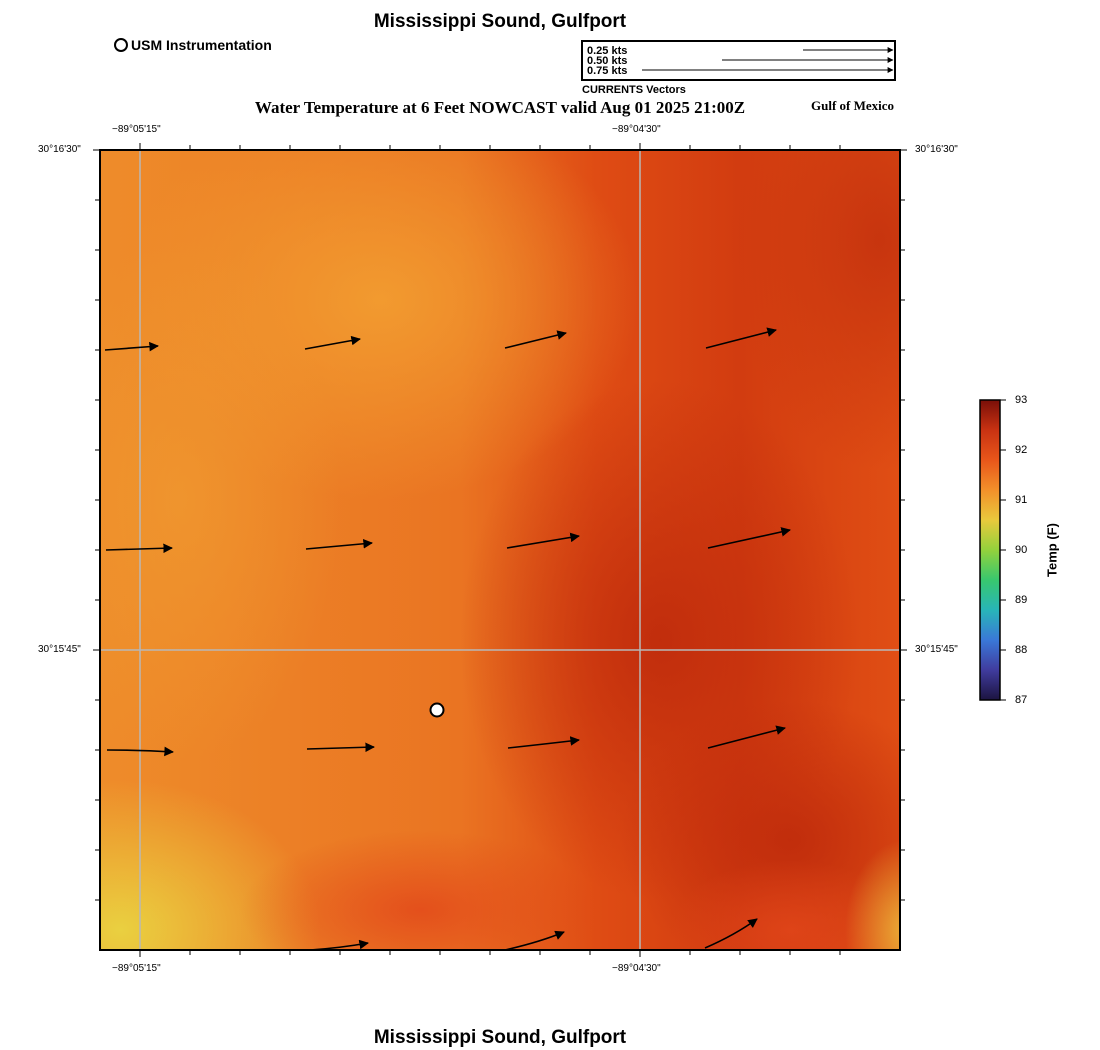 The width and height of the screenshot is (1100, 1050). Describe the element at coordinates (136, 968) in the screenshot. I see `bottom-lon-label-1: −89°05'15"` at that location.